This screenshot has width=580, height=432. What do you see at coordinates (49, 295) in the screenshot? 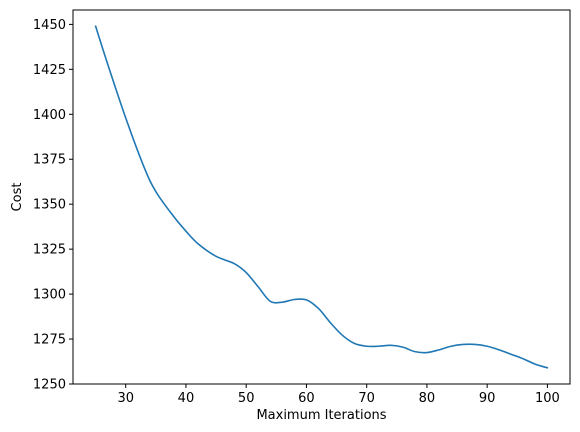
I see `y-tick-label: 1300` at bounding box center [49, 295].